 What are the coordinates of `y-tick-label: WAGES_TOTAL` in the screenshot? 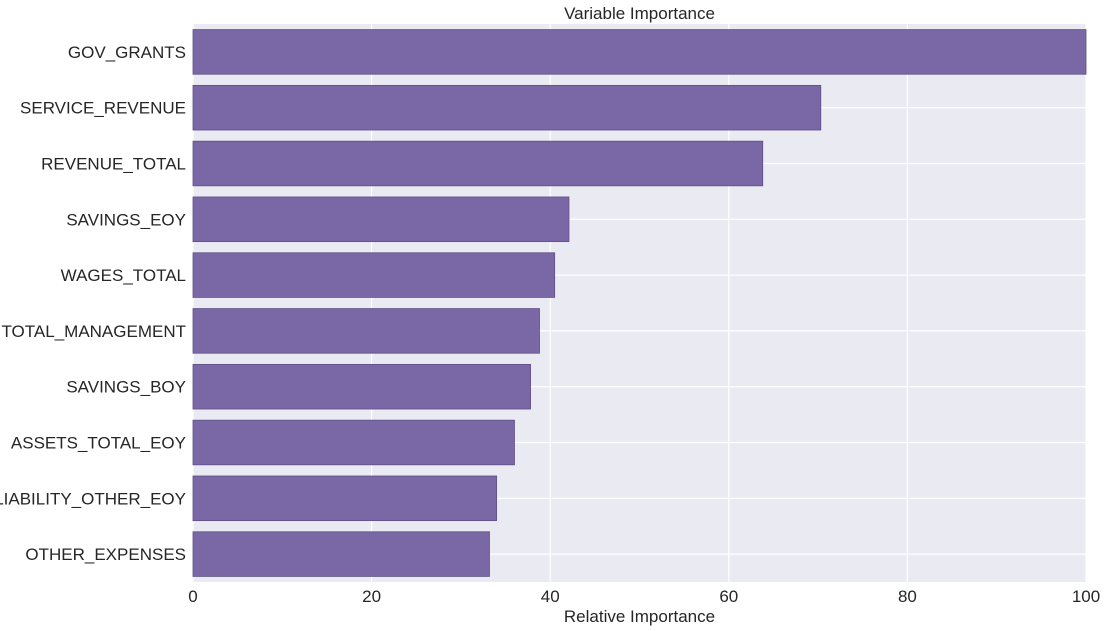 It's located at (123, 275).